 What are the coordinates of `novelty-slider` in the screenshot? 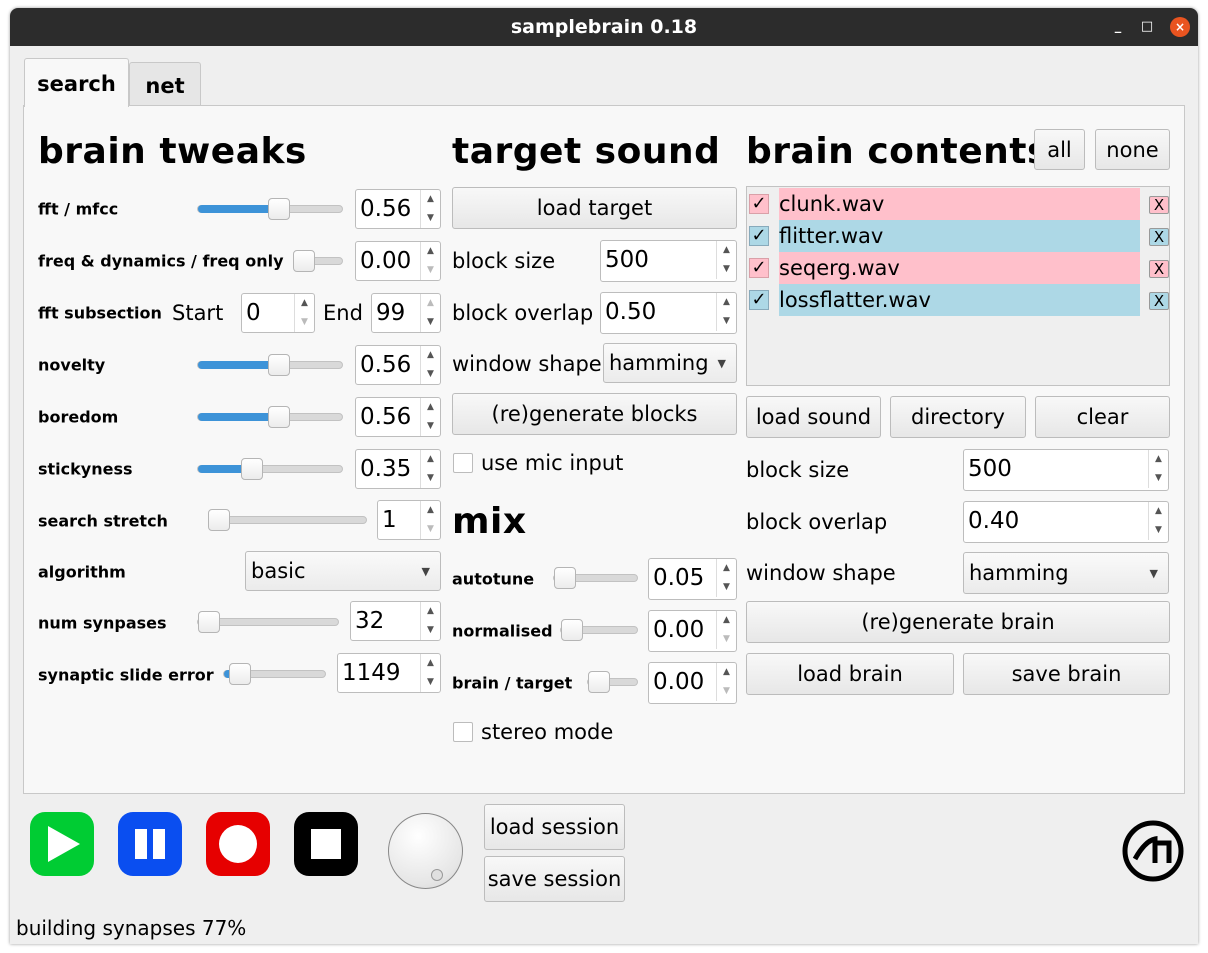 It's located at (270, 365).